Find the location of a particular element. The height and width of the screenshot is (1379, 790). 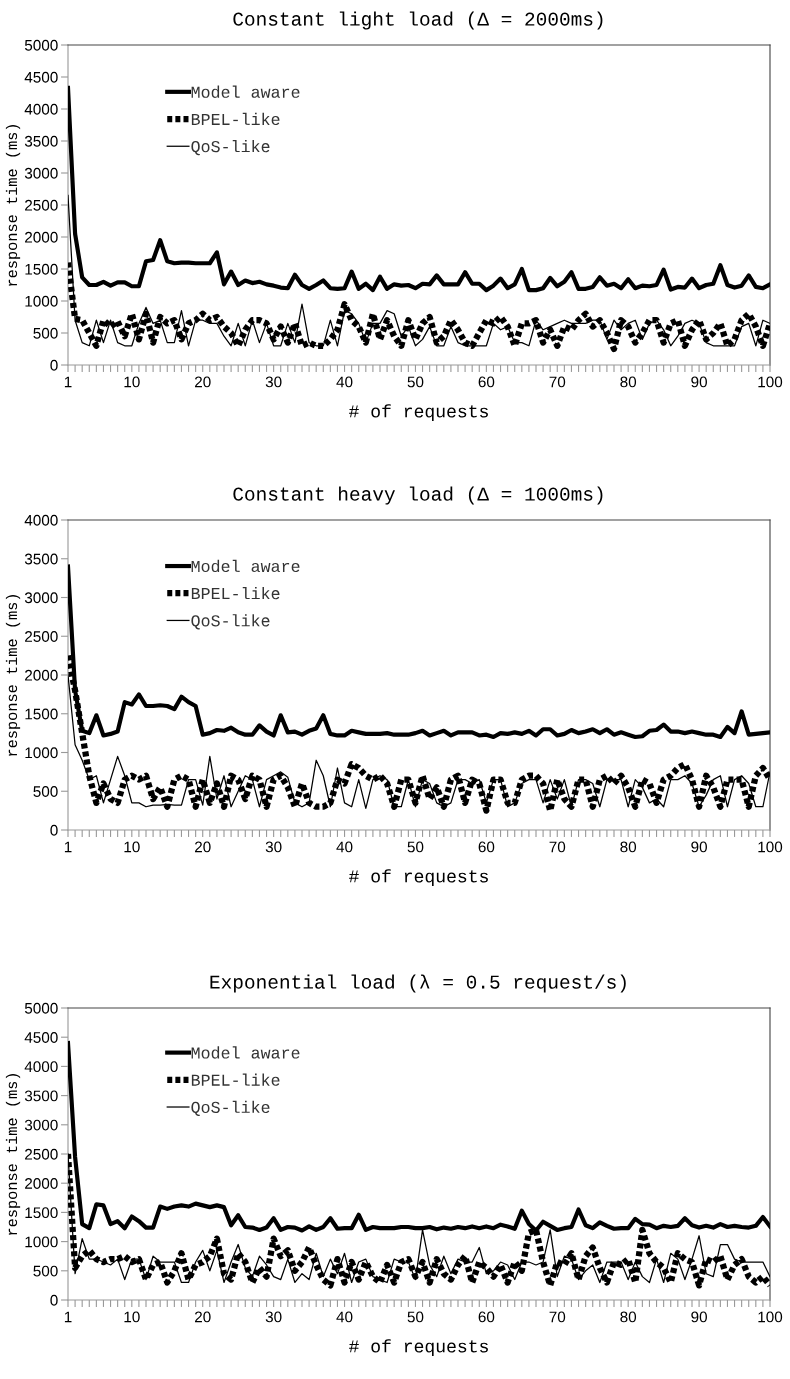

line-series is located at coordinates (419, 189).